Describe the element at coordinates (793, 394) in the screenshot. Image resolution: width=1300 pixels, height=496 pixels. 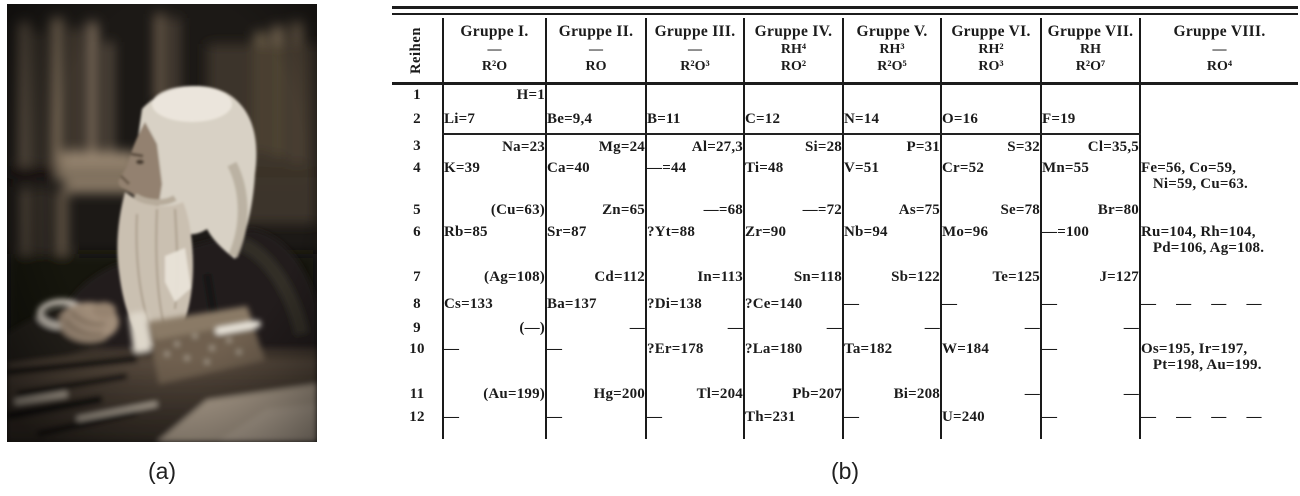
I see `element-cell: Pb=207` at that location.